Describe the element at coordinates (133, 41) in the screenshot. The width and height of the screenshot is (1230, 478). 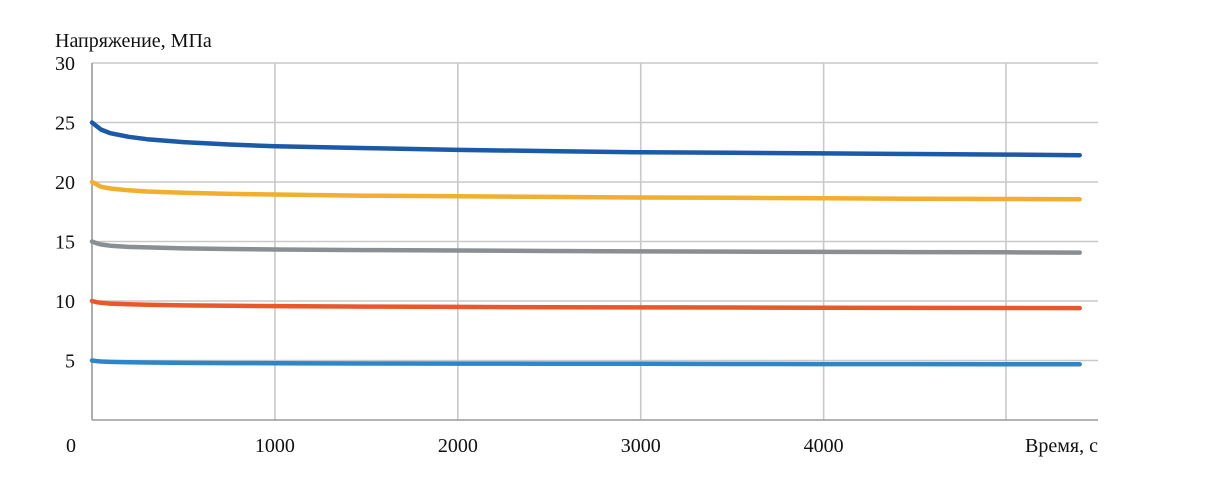
I see `y-axis-title: Напряжение, МПа` at that location.